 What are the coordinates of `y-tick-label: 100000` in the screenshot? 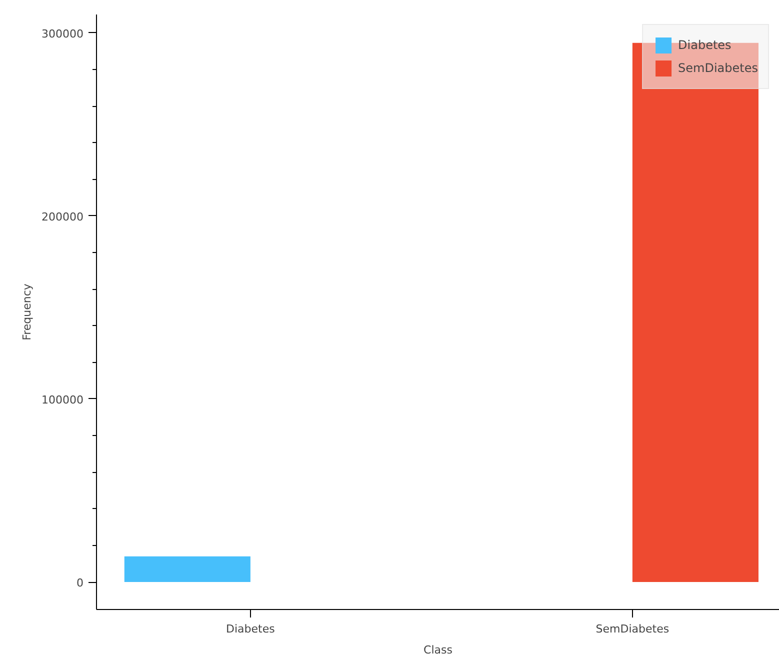 It's located at (63, 399).